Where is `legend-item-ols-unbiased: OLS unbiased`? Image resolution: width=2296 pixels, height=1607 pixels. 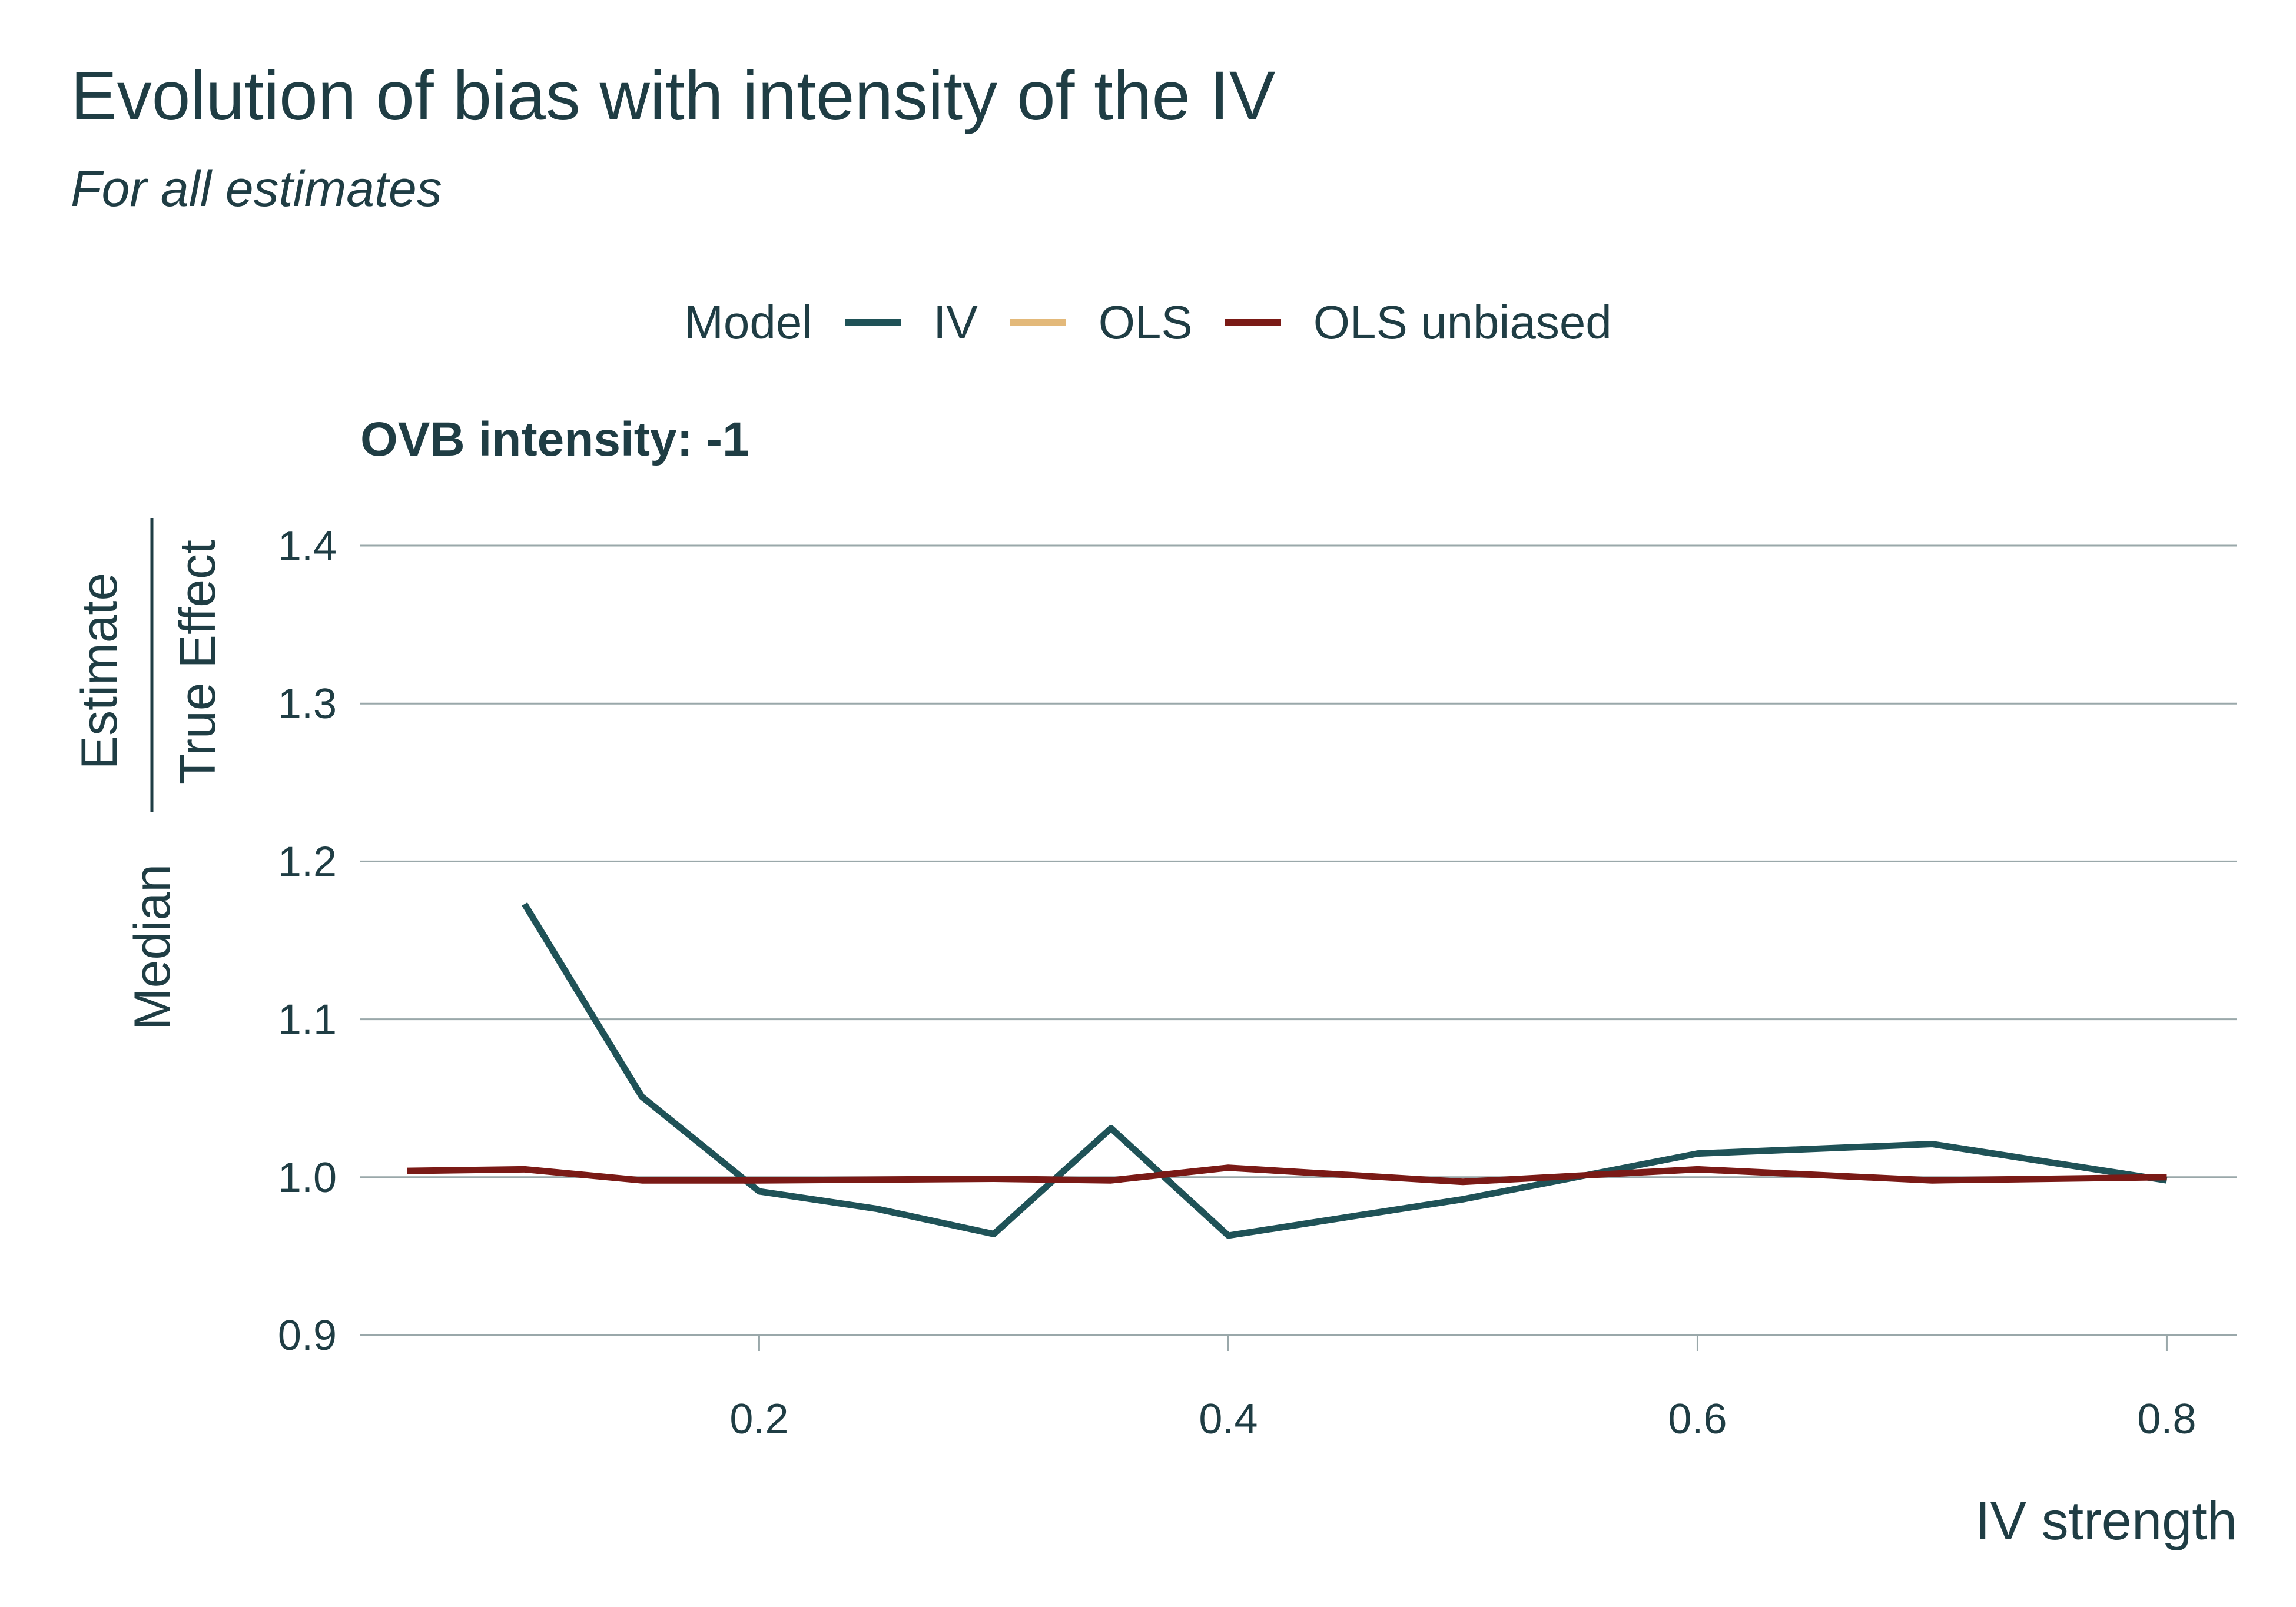
legend-item-ols-unbiased: OLS unbiased is located at coordinates (1418, 322).